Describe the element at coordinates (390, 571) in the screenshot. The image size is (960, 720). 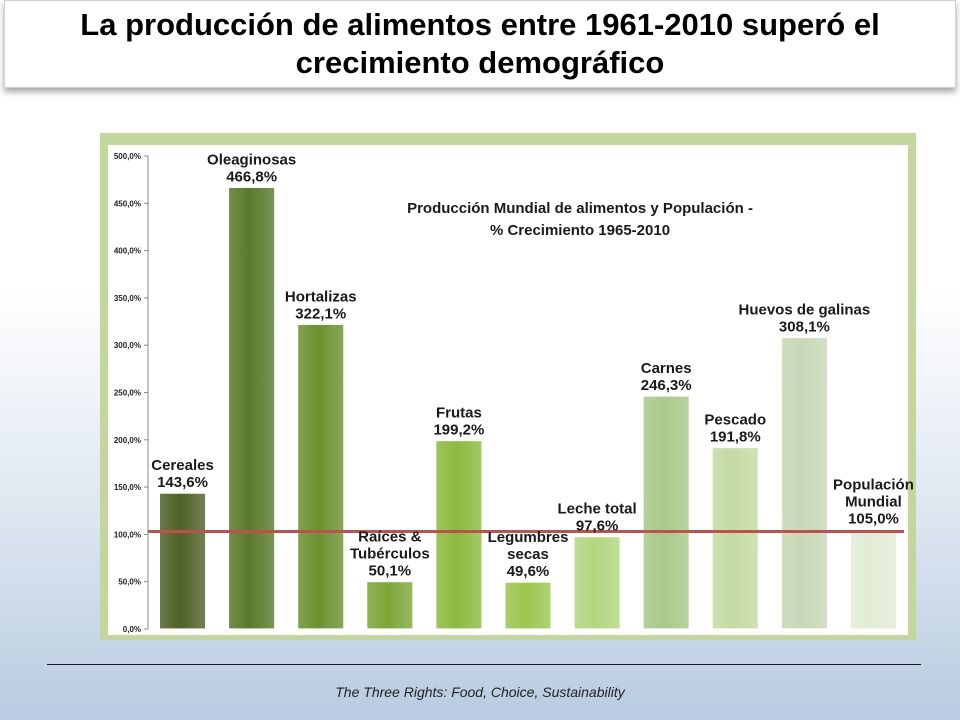
I see `bar-value-label: 50,1%` at that location.